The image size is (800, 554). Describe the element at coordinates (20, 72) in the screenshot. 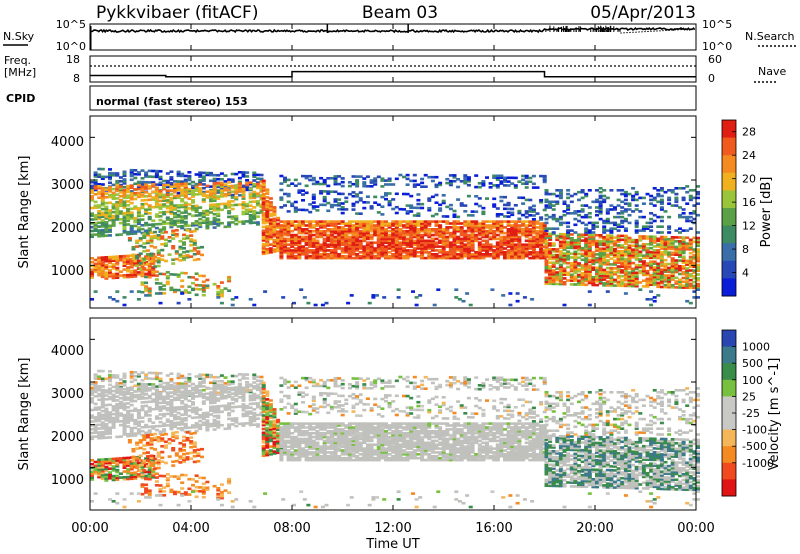

I see `freq-unit-label: [MHz]` at that location.